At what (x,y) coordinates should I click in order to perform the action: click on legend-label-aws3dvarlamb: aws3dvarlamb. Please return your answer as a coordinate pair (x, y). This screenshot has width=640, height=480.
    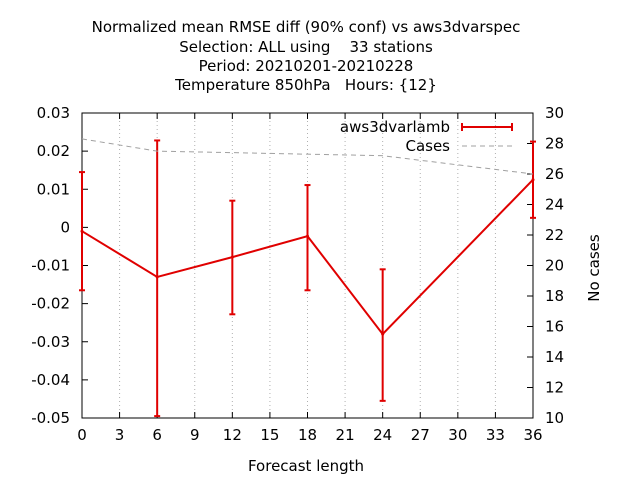
    Looking at the image, I should click on (395, 127).